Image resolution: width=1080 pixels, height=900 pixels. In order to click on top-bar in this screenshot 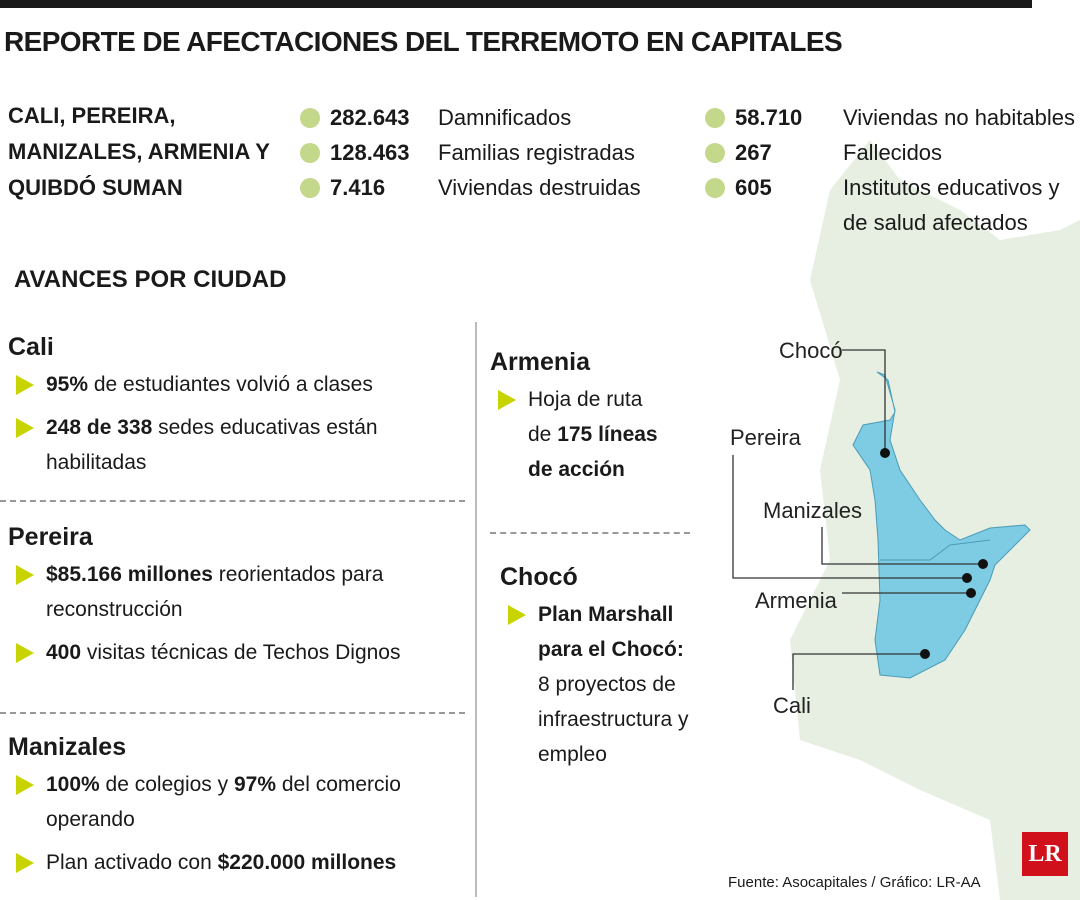, I will do `click(516, 4)`.